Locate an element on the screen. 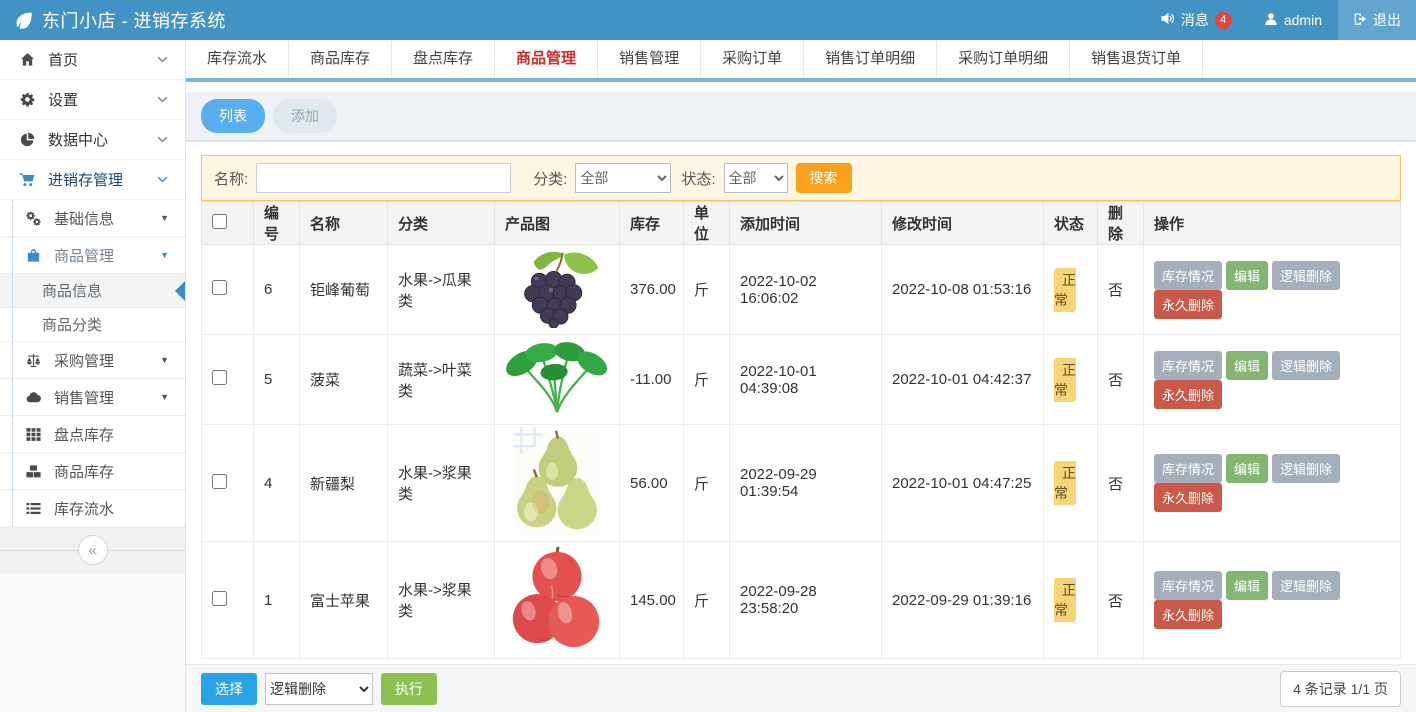 Image resolution: width=1416 pixels, height=712 pixels. tab-5: 采购订单 is located at coordinates (753, 59).